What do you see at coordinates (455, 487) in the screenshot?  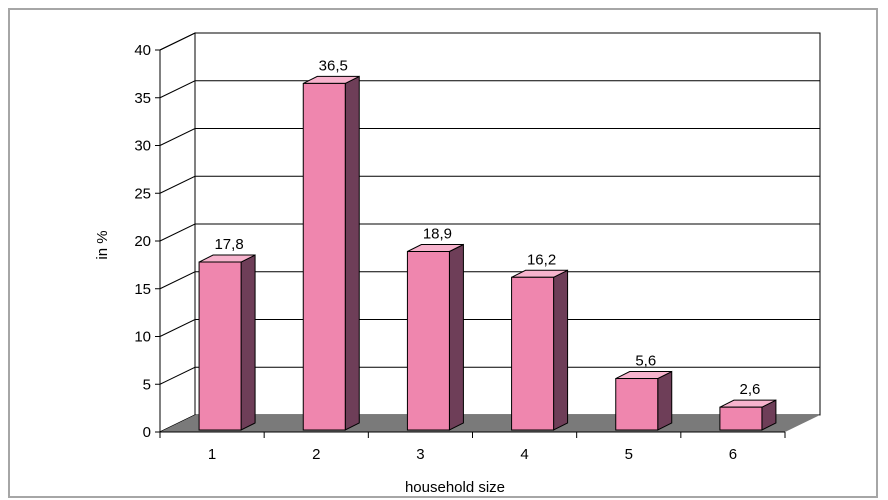 I see `x-axis-label: household size` at bounding box center [455, 487].